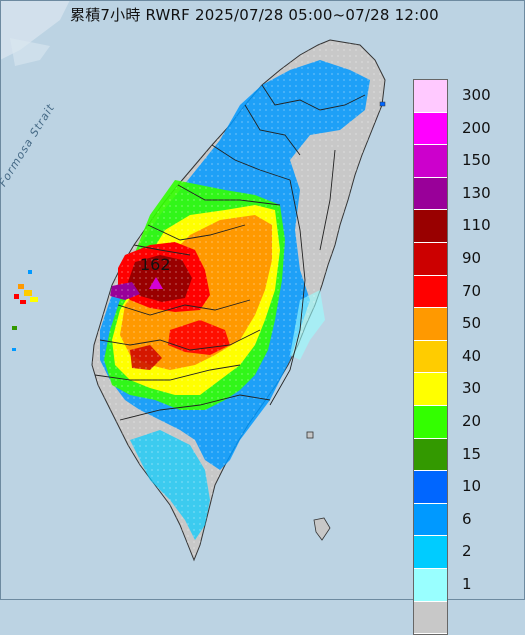 This screenshot has width=525, height=635. Describe the element at coordinates (467, 518) in the screenshot. I see `legend-label: 6` at that location.